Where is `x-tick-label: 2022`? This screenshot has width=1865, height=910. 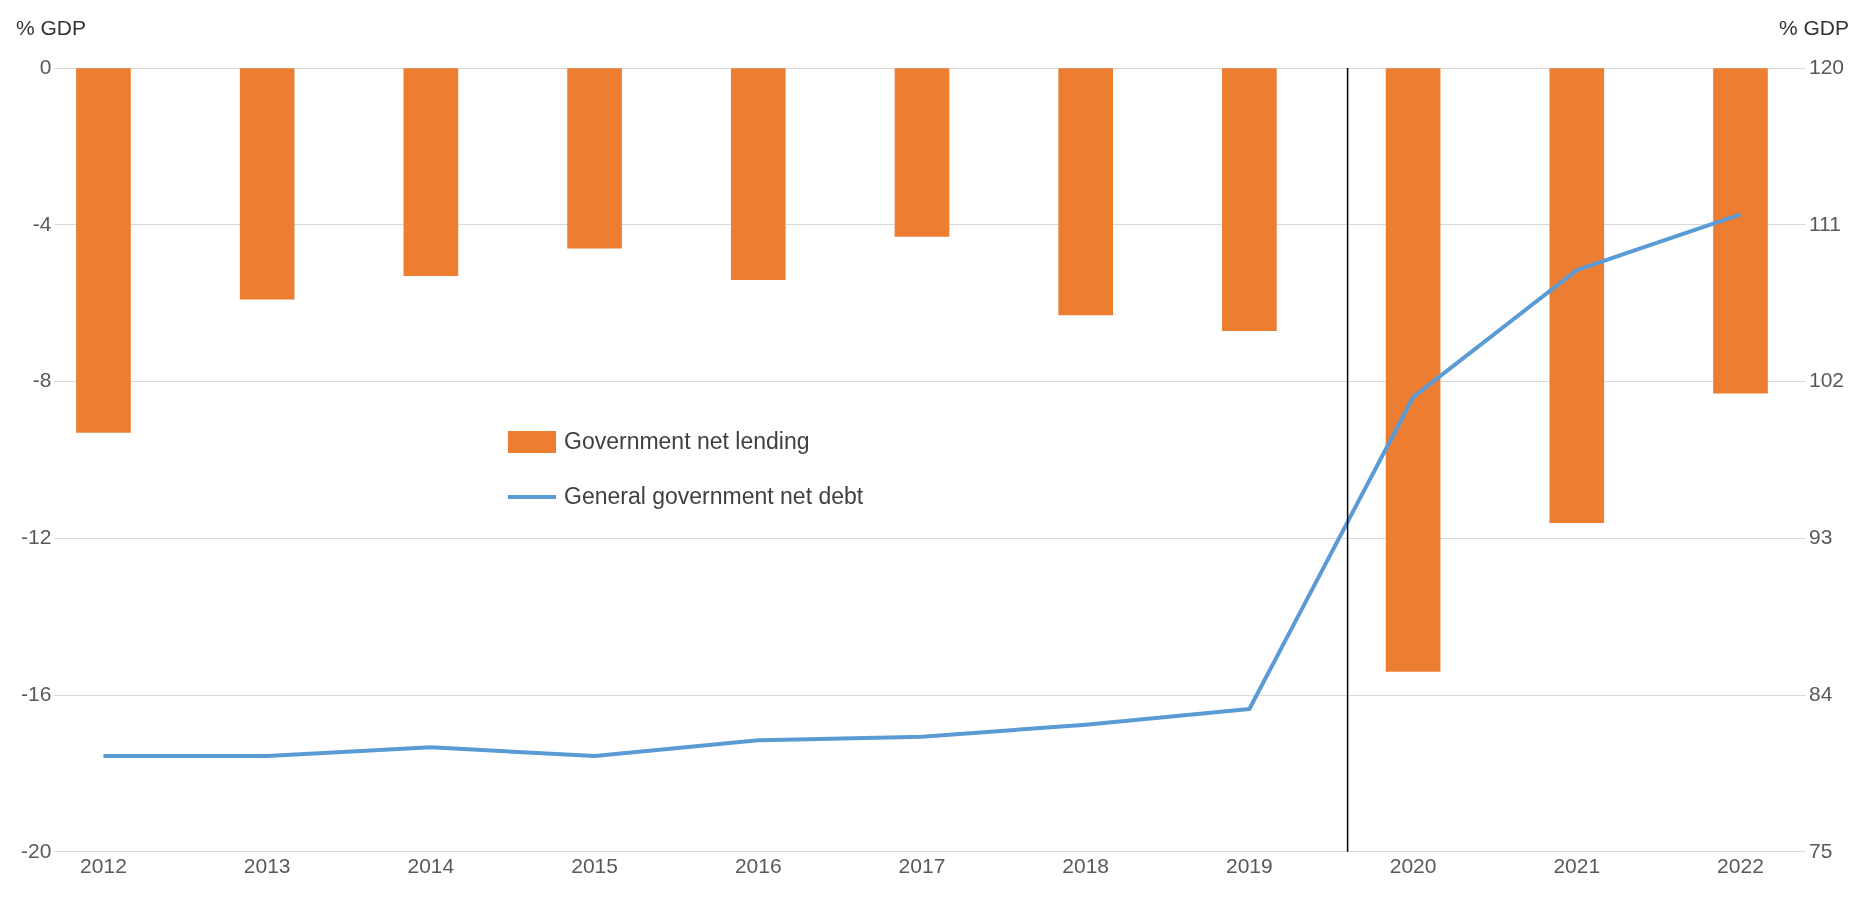 x-tick-label: 2022 is located at coordinates (1740, 866).